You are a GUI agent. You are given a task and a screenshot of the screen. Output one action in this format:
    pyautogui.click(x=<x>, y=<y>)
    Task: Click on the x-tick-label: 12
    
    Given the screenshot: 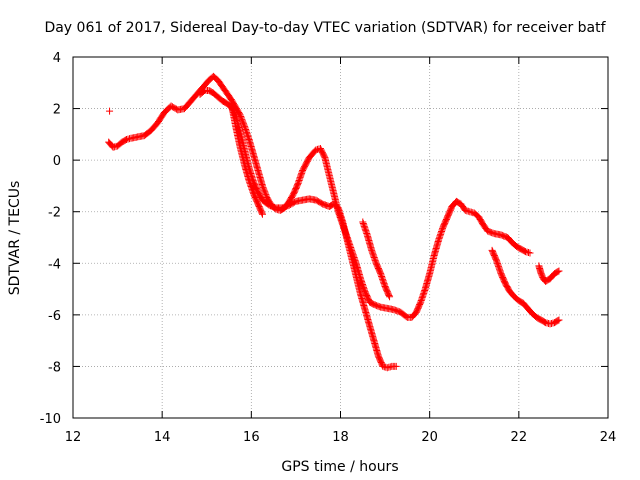 What is the action you would take?
    pyautogui.click(x=73, y=437)
    